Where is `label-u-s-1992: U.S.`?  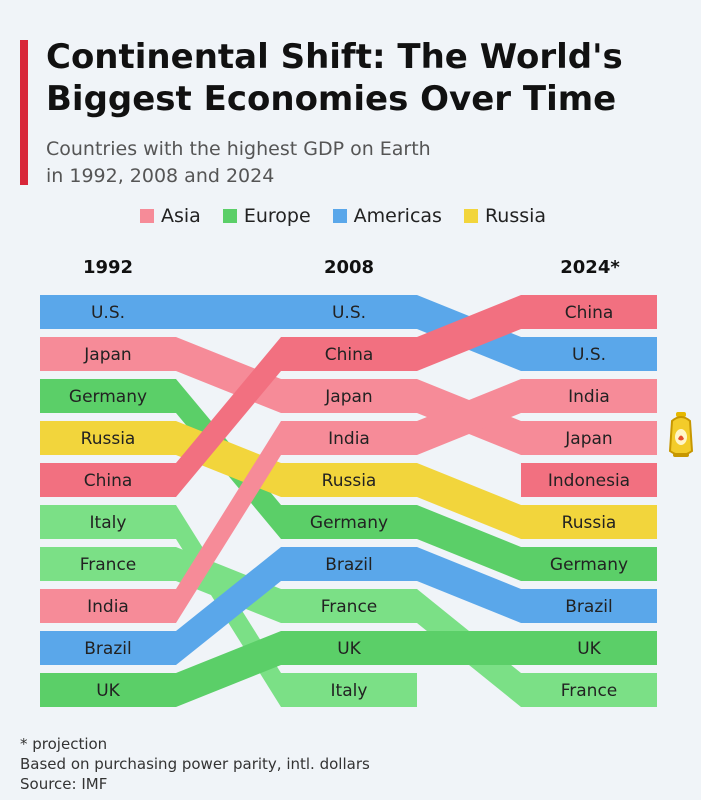 label-u-s-1992: U.S. is located at coordinates (108, 313).